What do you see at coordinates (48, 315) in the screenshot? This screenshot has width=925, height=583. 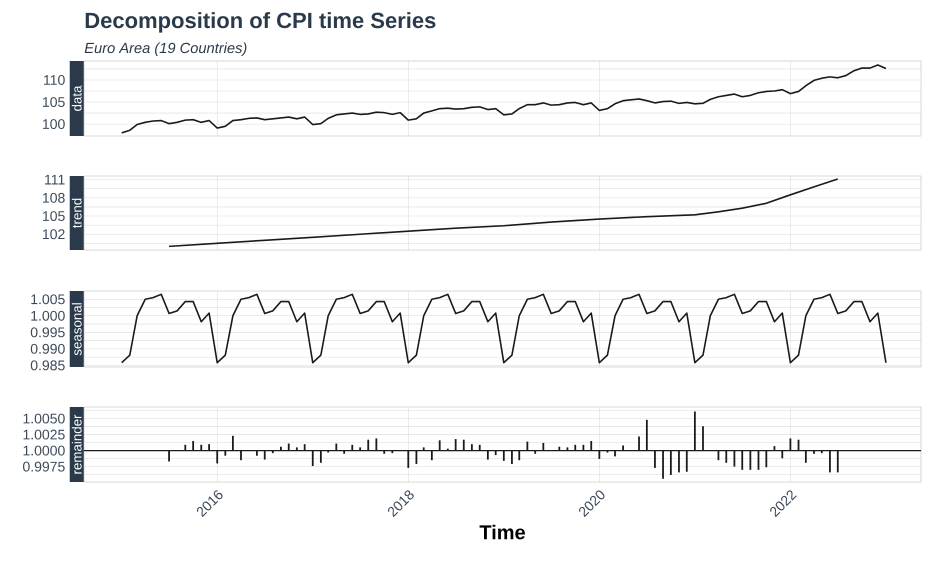 I see `y-tick-label: 1.000` at bounding box center [48, 315].